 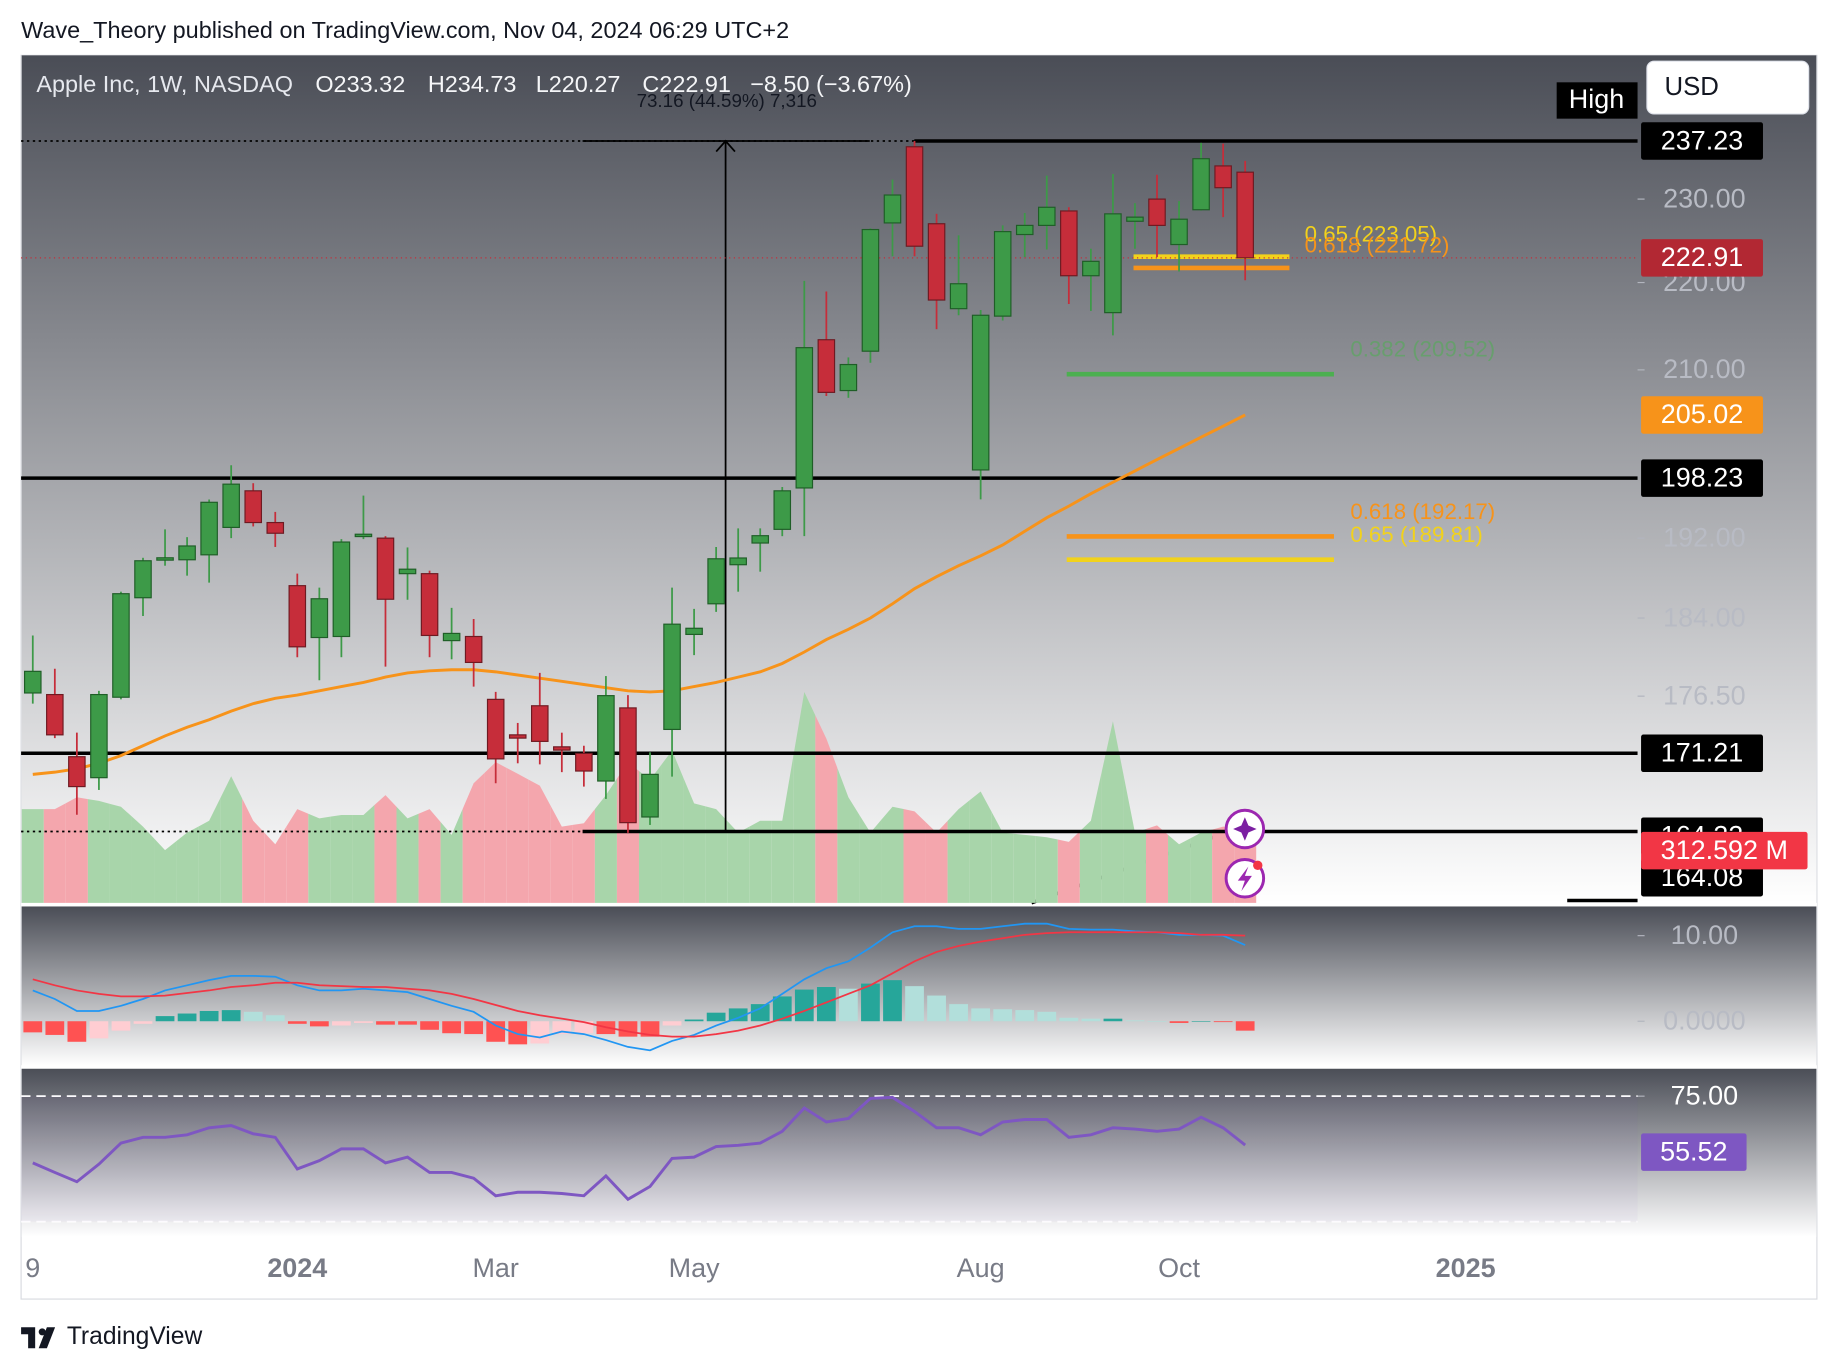 I want to click on measure-arrowhead, so click(x=725, y=146).